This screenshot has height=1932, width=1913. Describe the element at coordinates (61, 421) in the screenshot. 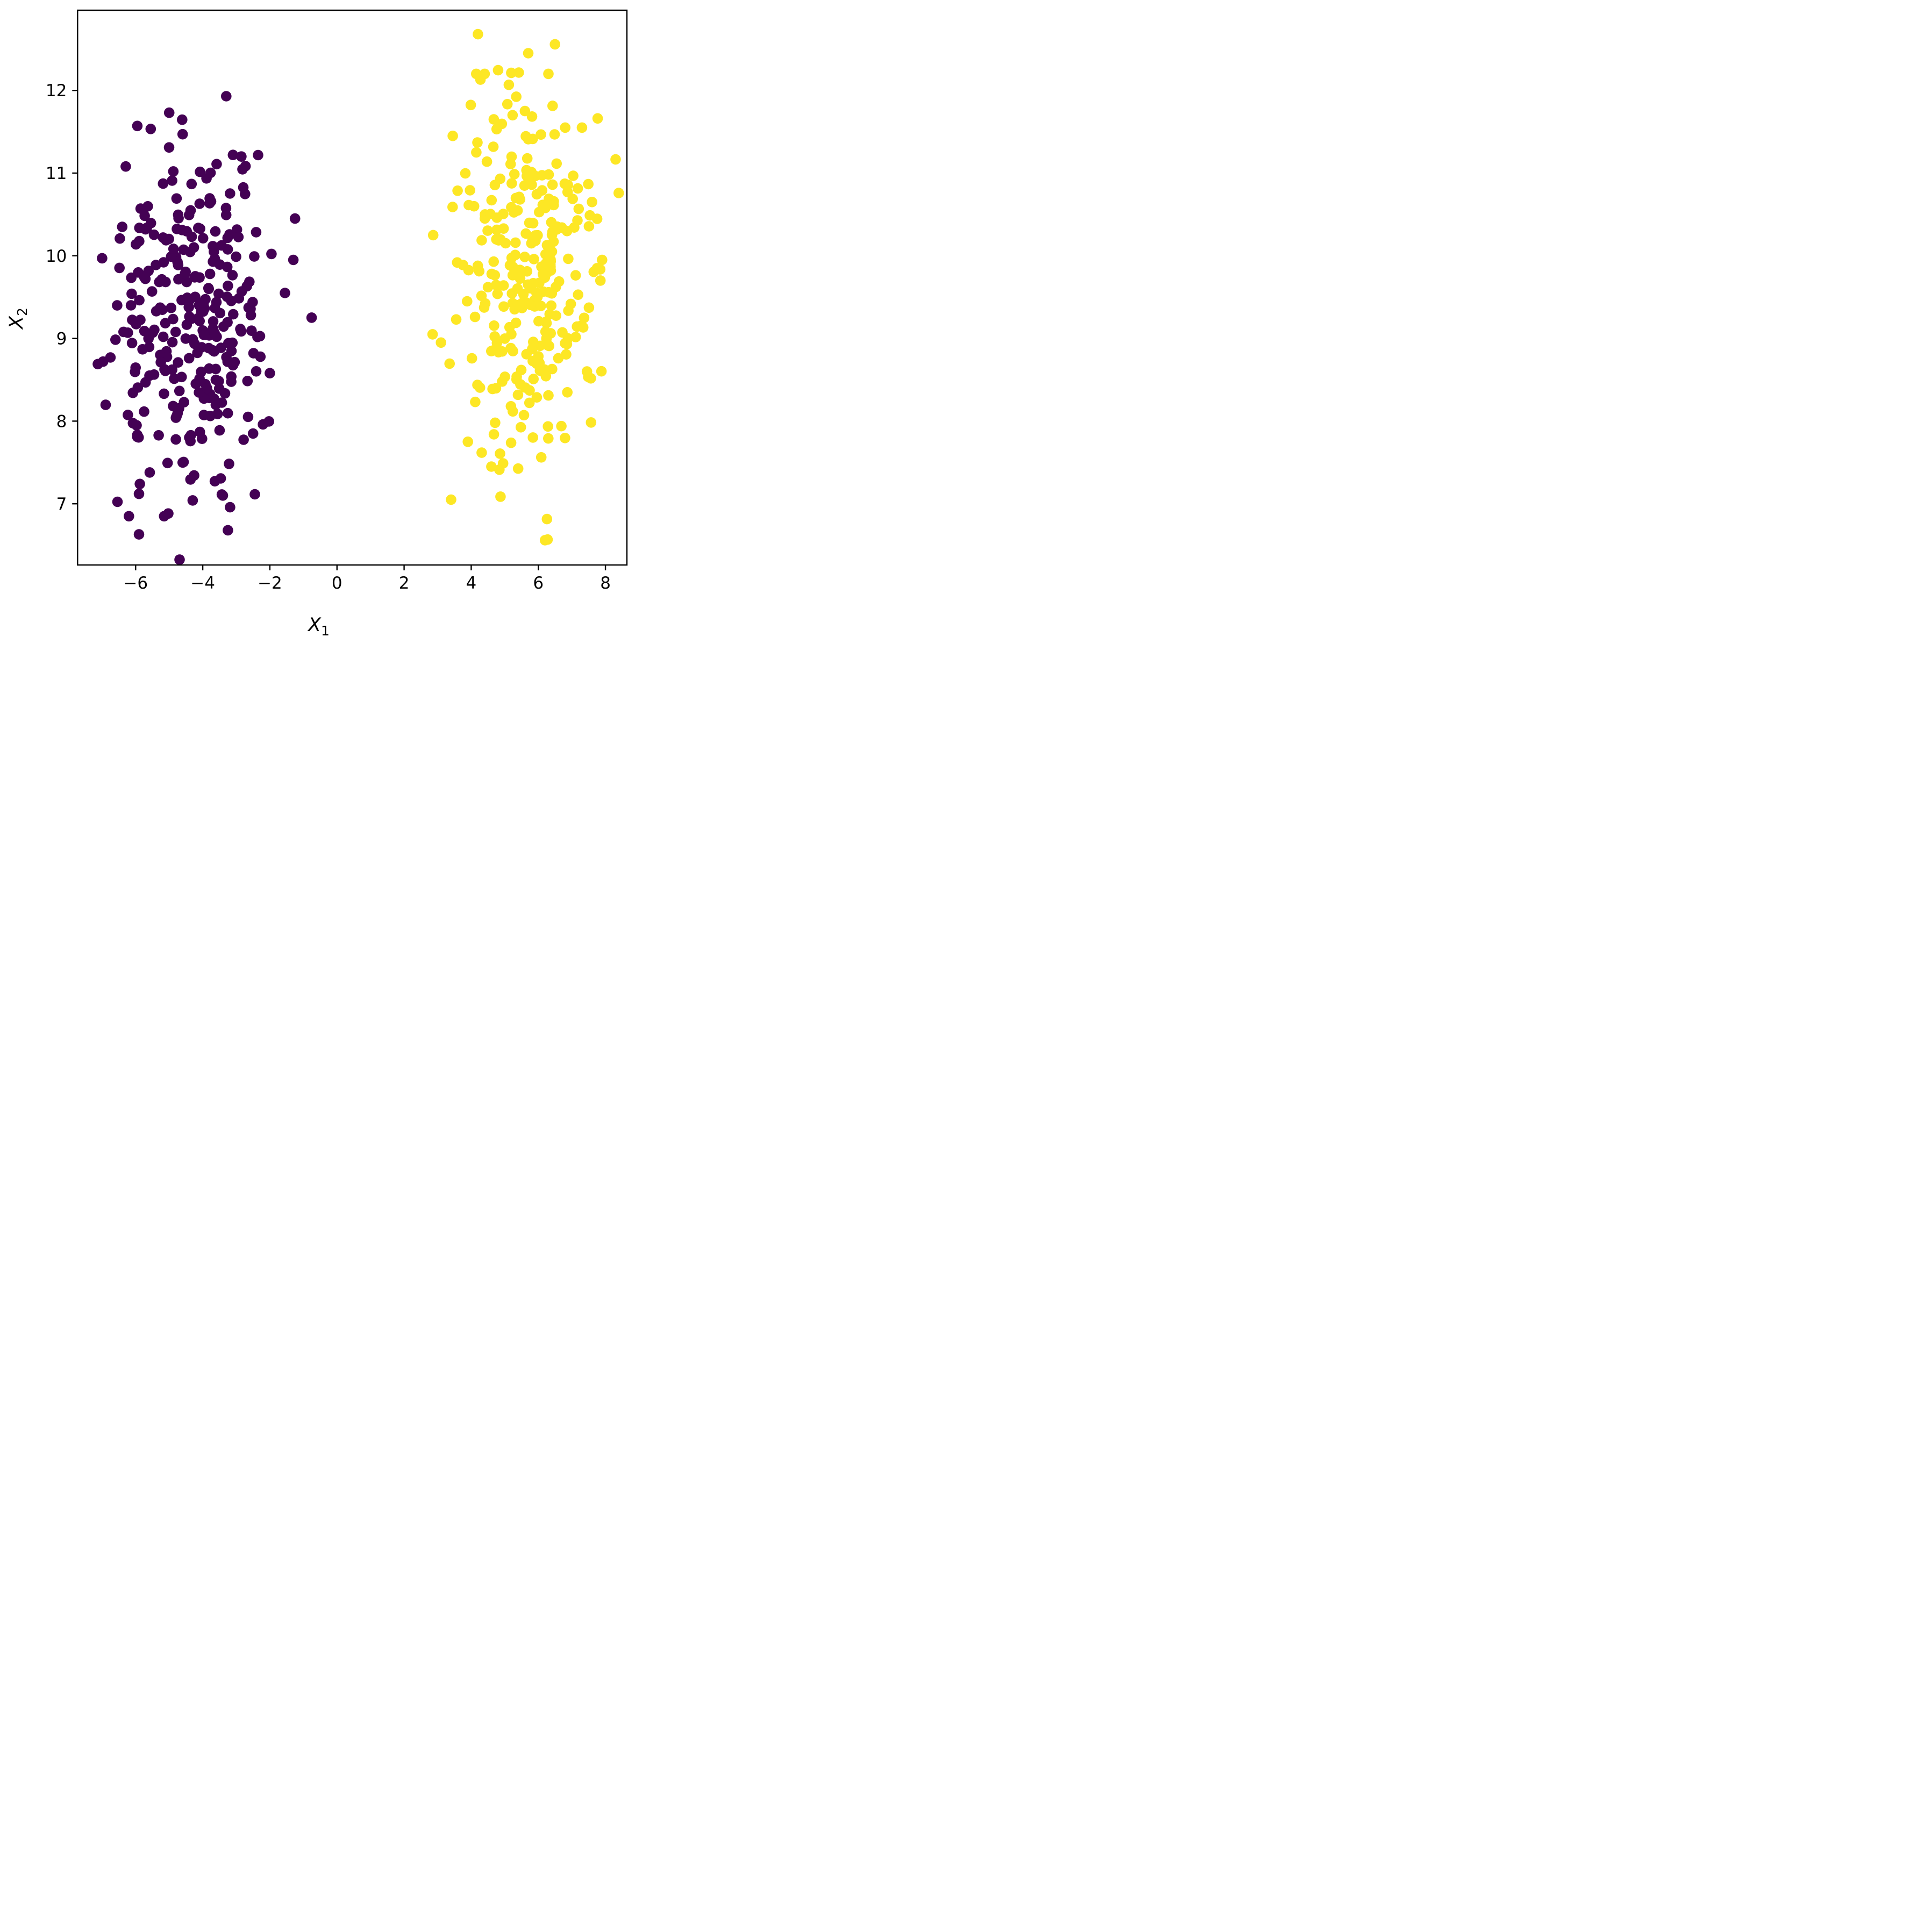

I see `y-axis-tick-label: 8` at that location.